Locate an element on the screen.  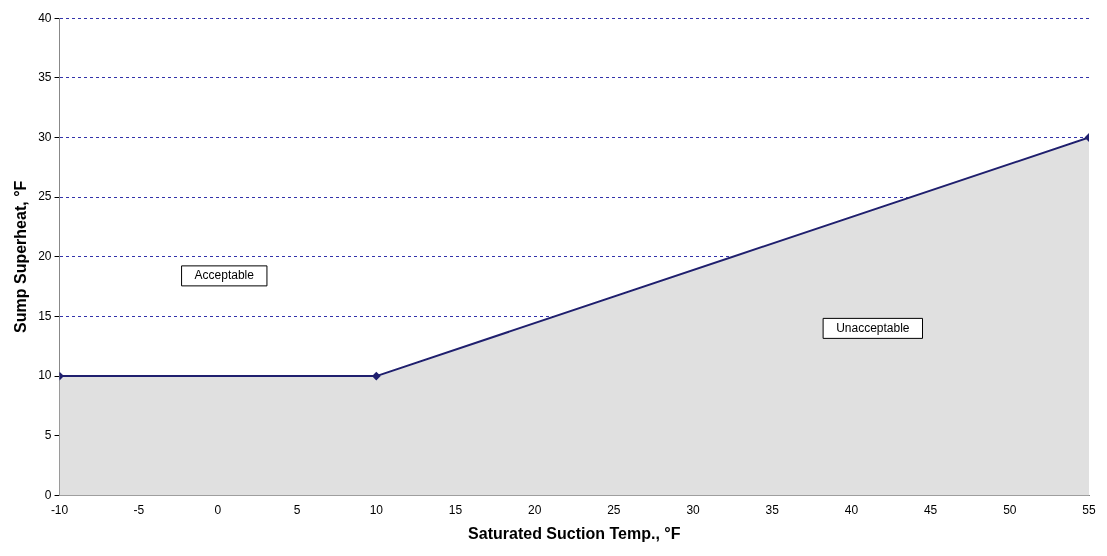
y-tick-label: 40 is located at coordinates (45, 17).